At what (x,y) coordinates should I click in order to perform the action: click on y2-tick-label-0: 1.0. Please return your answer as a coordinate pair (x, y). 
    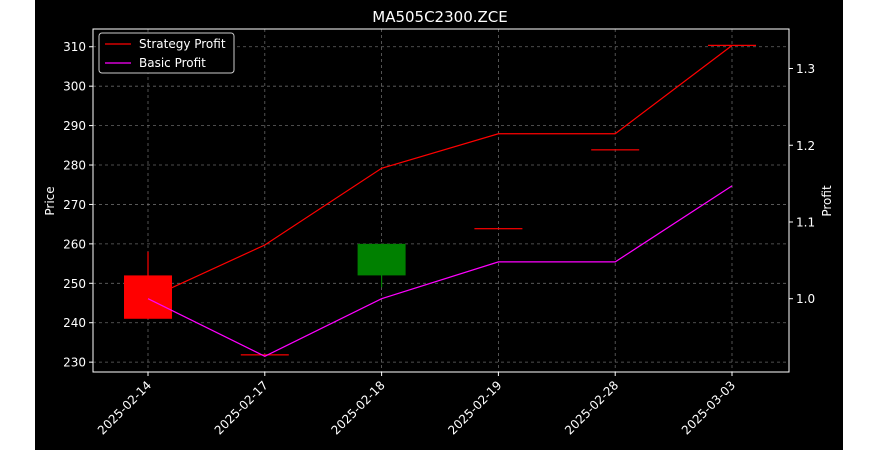
    Looking at the image, I should click on (805, 299).